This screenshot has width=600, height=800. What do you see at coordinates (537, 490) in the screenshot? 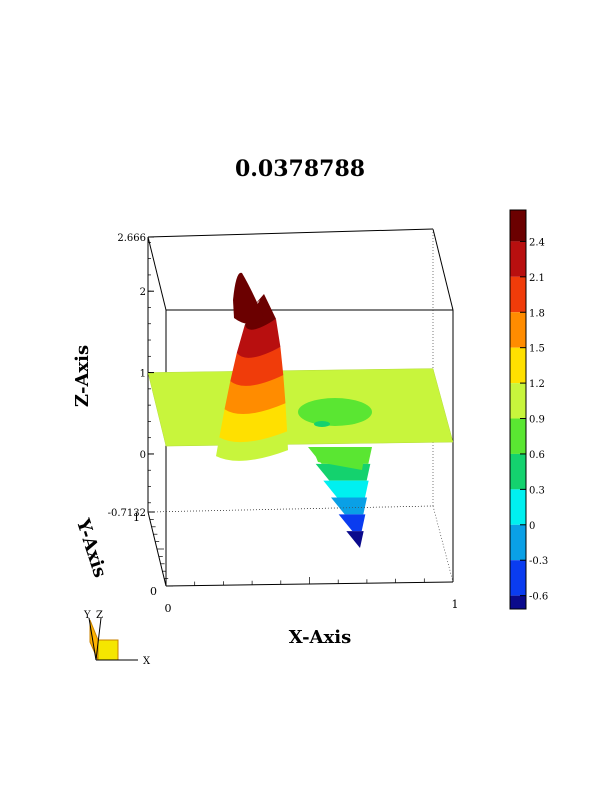
I see `colorbar-tick-label: 0.3` at bounding box center [537, 490].